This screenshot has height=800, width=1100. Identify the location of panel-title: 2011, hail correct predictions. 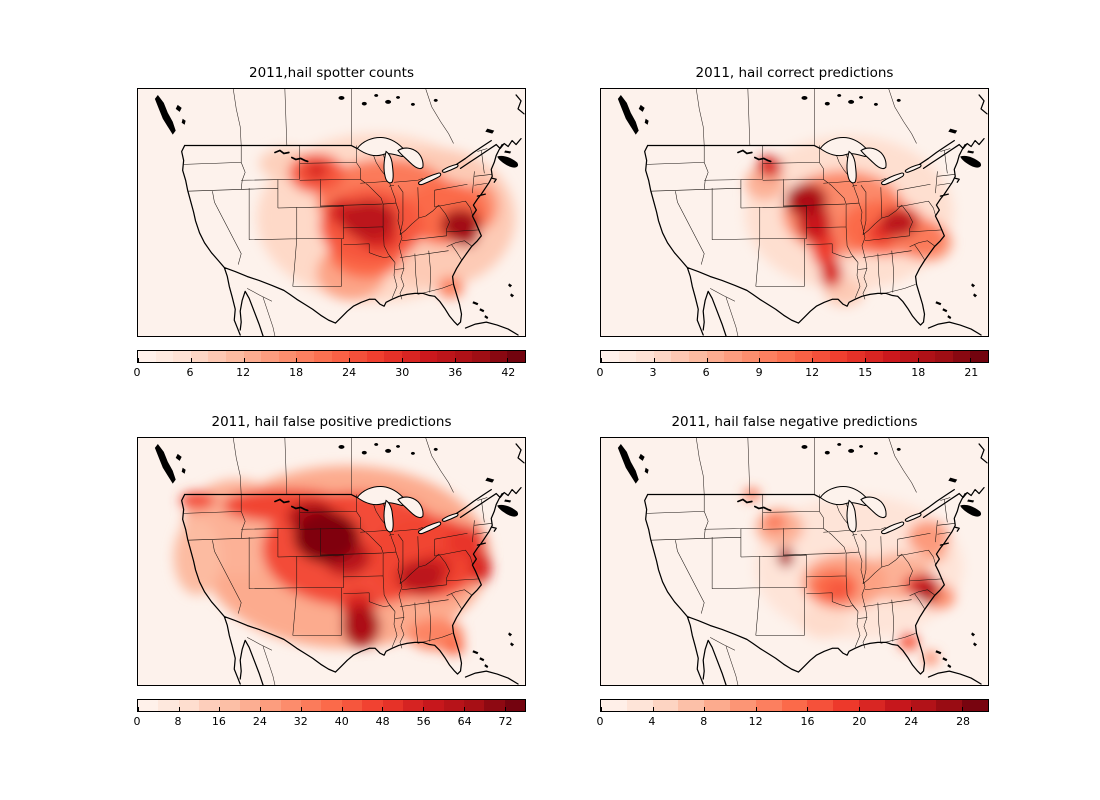
(794, 73).